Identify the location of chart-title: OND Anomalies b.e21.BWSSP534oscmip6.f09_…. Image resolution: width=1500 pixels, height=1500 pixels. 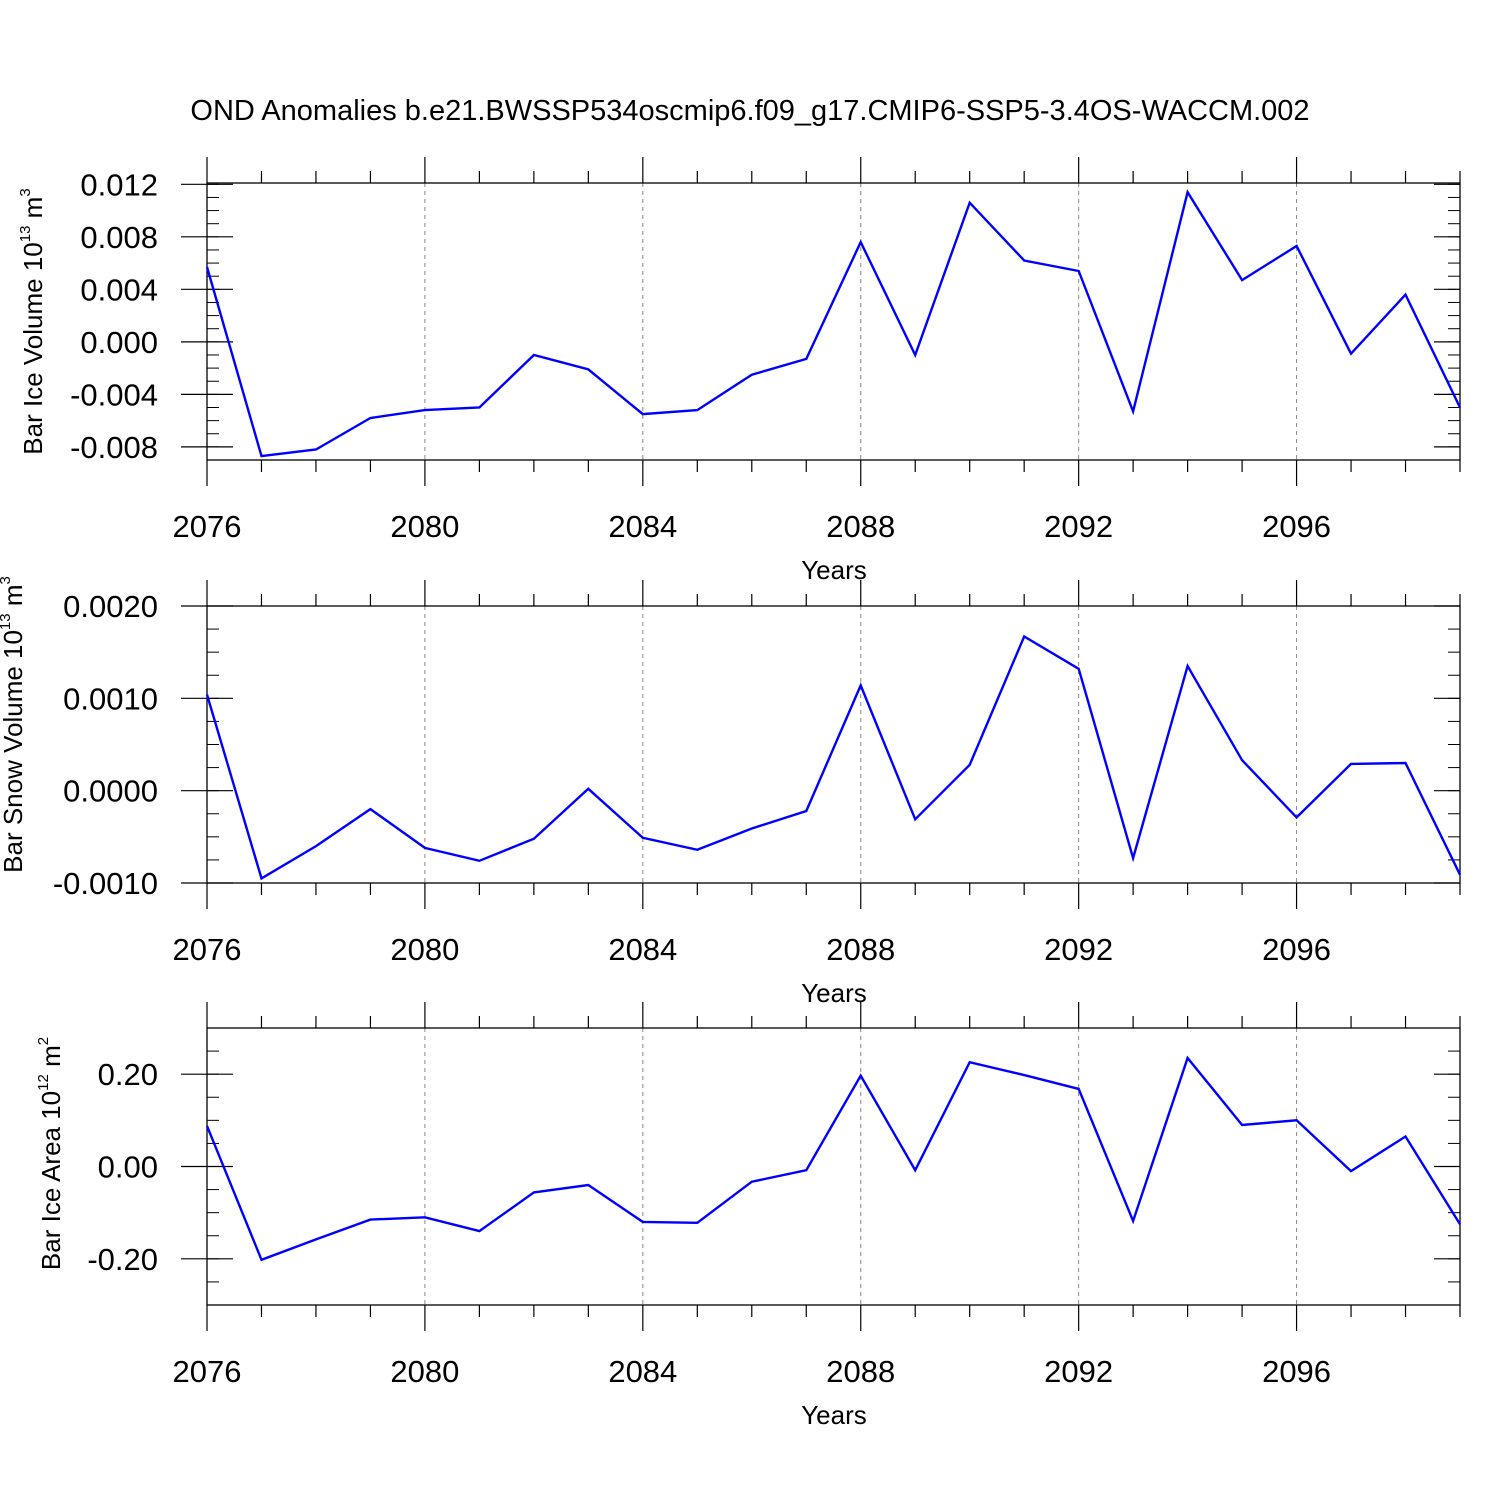
(749, 111).